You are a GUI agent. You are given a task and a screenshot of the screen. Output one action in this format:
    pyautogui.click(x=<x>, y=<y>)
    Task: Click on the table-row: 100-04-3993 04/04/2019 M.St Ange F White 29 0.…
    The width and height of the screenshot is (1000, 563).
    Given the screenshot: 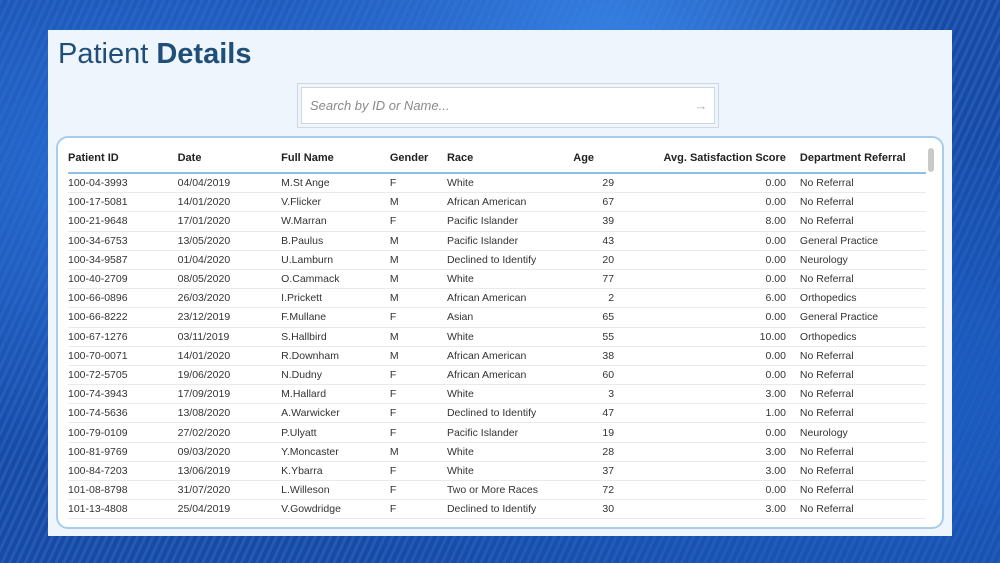 What is the action you would take?
    pyautogui.click(x=497, y=183)
    